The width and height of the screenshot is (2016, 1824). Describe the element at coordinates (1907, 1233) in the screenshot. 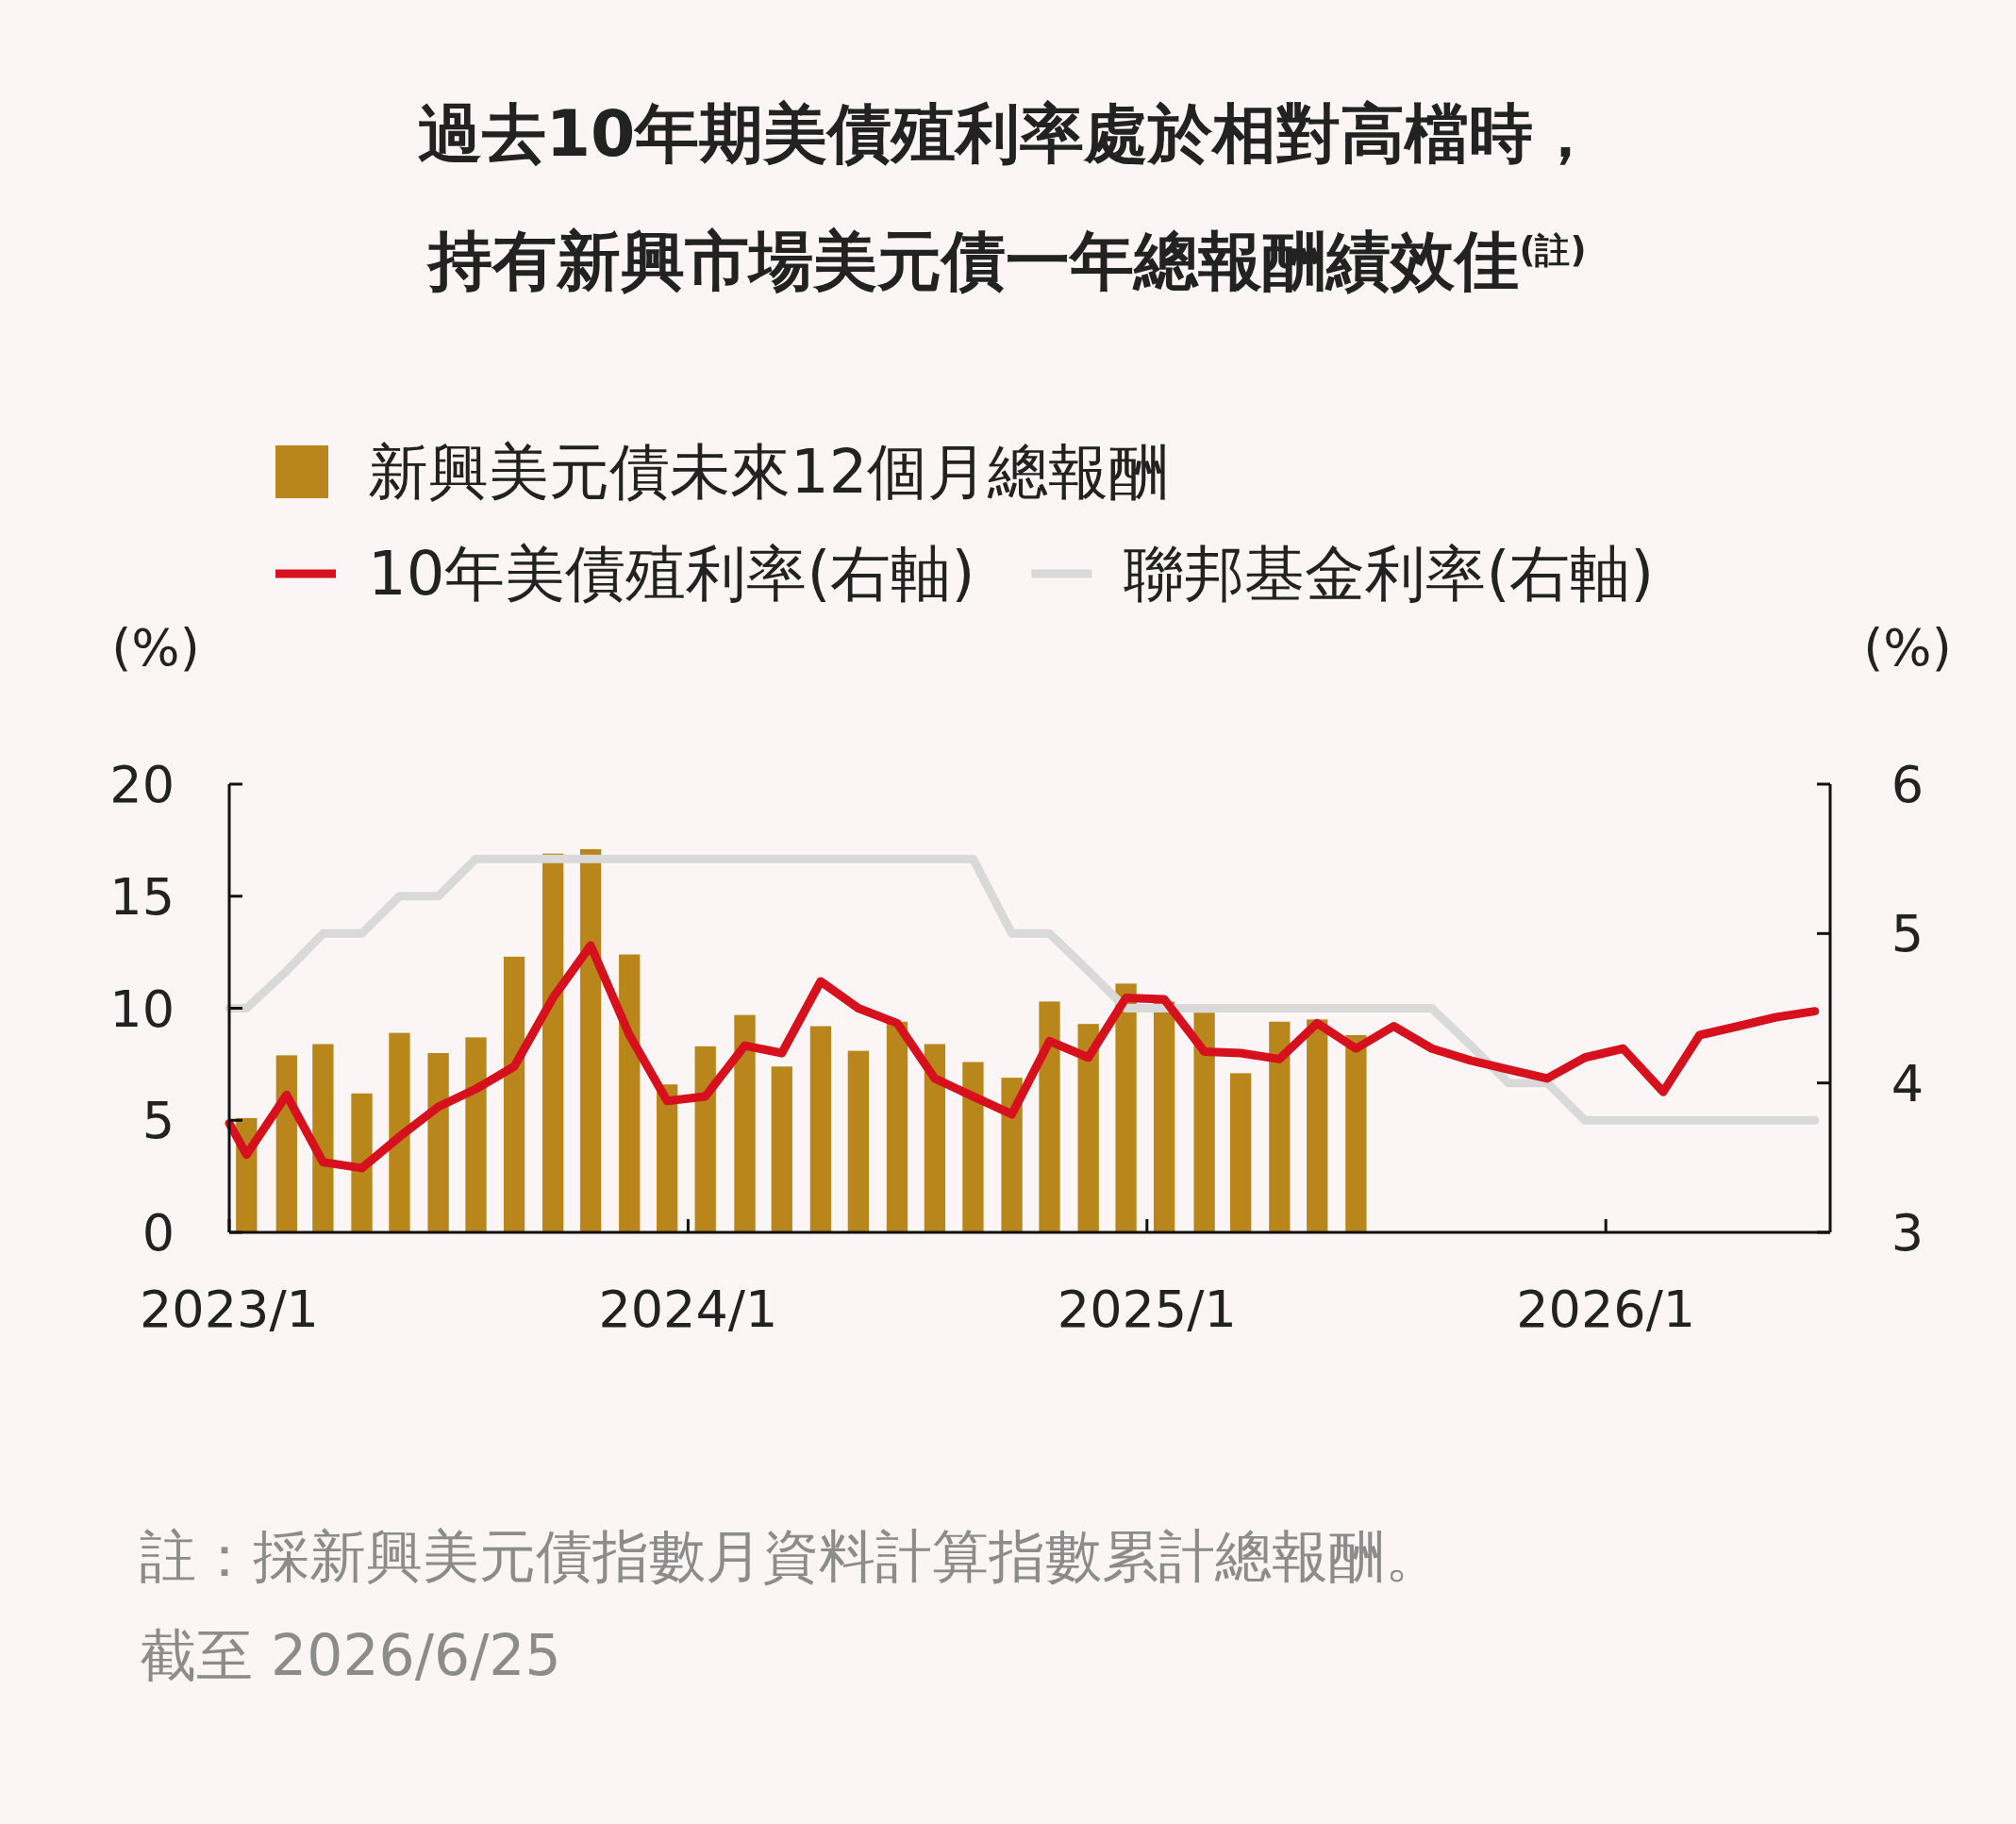

I see `y2-tick-label: 3` at that location.